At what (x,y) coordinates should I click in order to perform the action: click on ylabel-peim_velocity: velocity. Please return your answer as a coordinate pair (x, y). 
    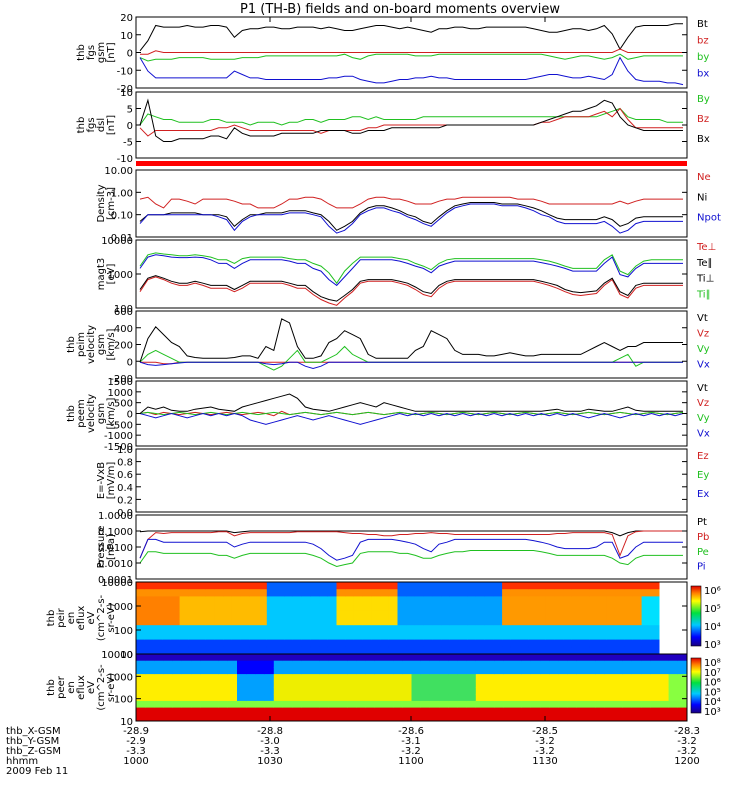
    Looking at the image, I should click on (91, 344).